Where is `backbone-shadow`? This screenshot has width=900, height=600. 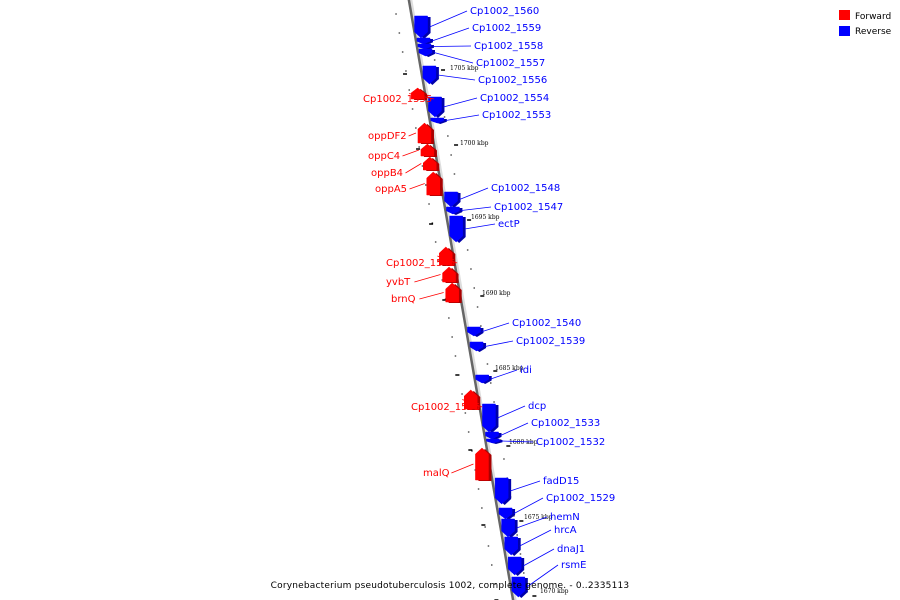
backbone-shadow is located at coordinates (463, 300).